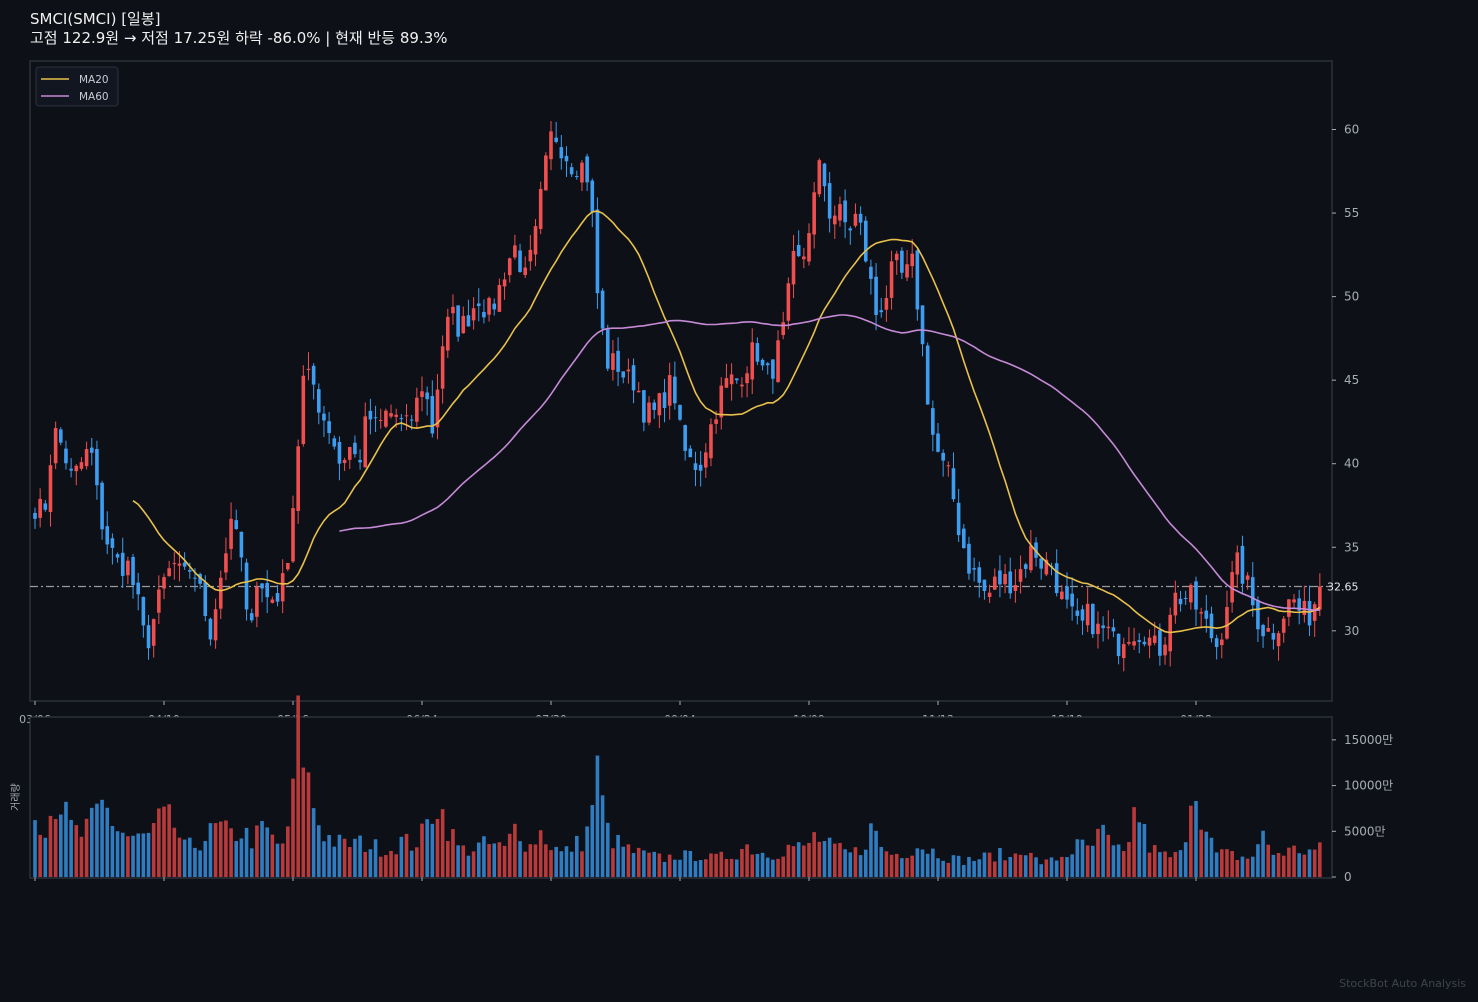 Image resolution: width=1478 pixels, height=1002 pixels. I want to click on reference-line-label: 32.65, so click(1343, 587).